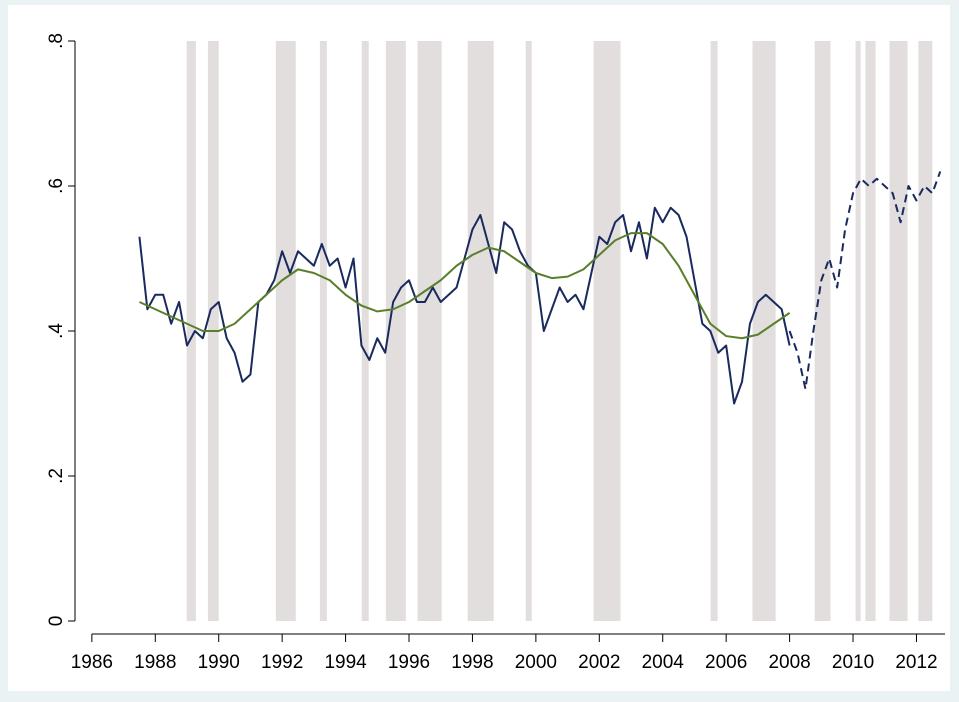  What do you see at coordinates (155, 662) in the screenshot?
I see `x-tick-label: 1988` at bounding box center [155, 662].